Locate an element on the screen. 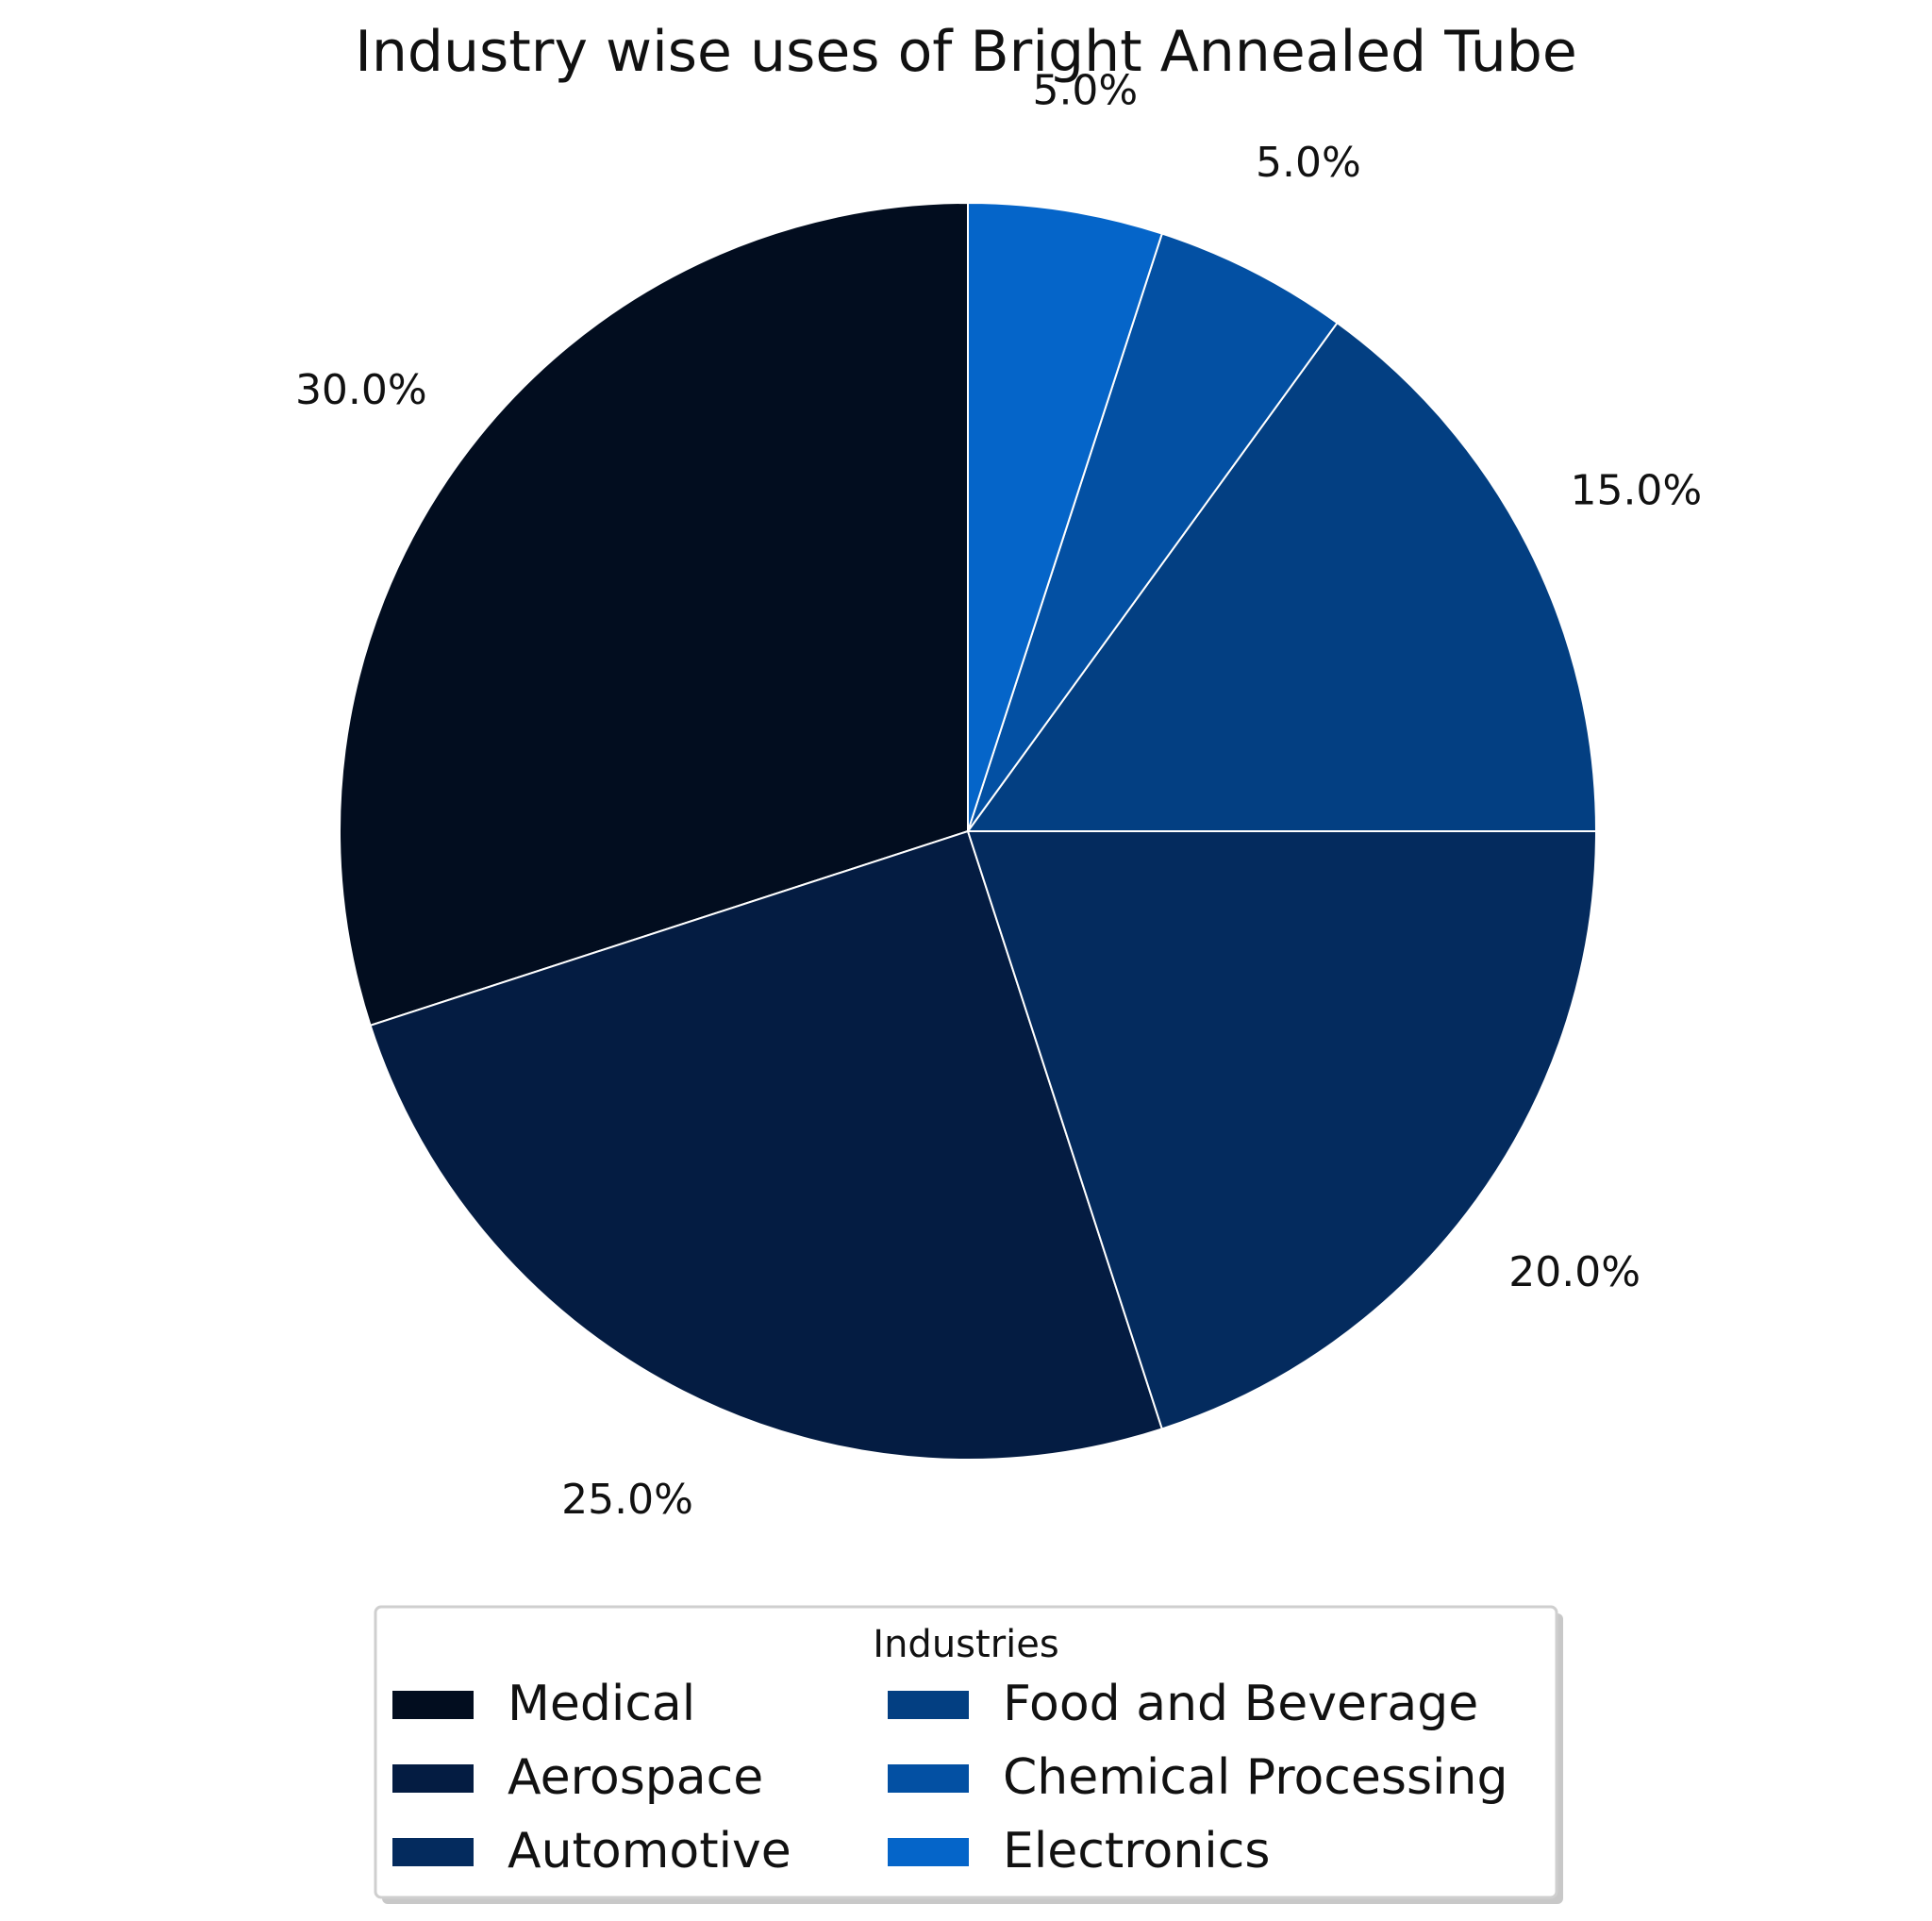 The height and width of the screenshot is (1921, 1932). pie-slice-aerospace is located at coordinates (767, 1145).